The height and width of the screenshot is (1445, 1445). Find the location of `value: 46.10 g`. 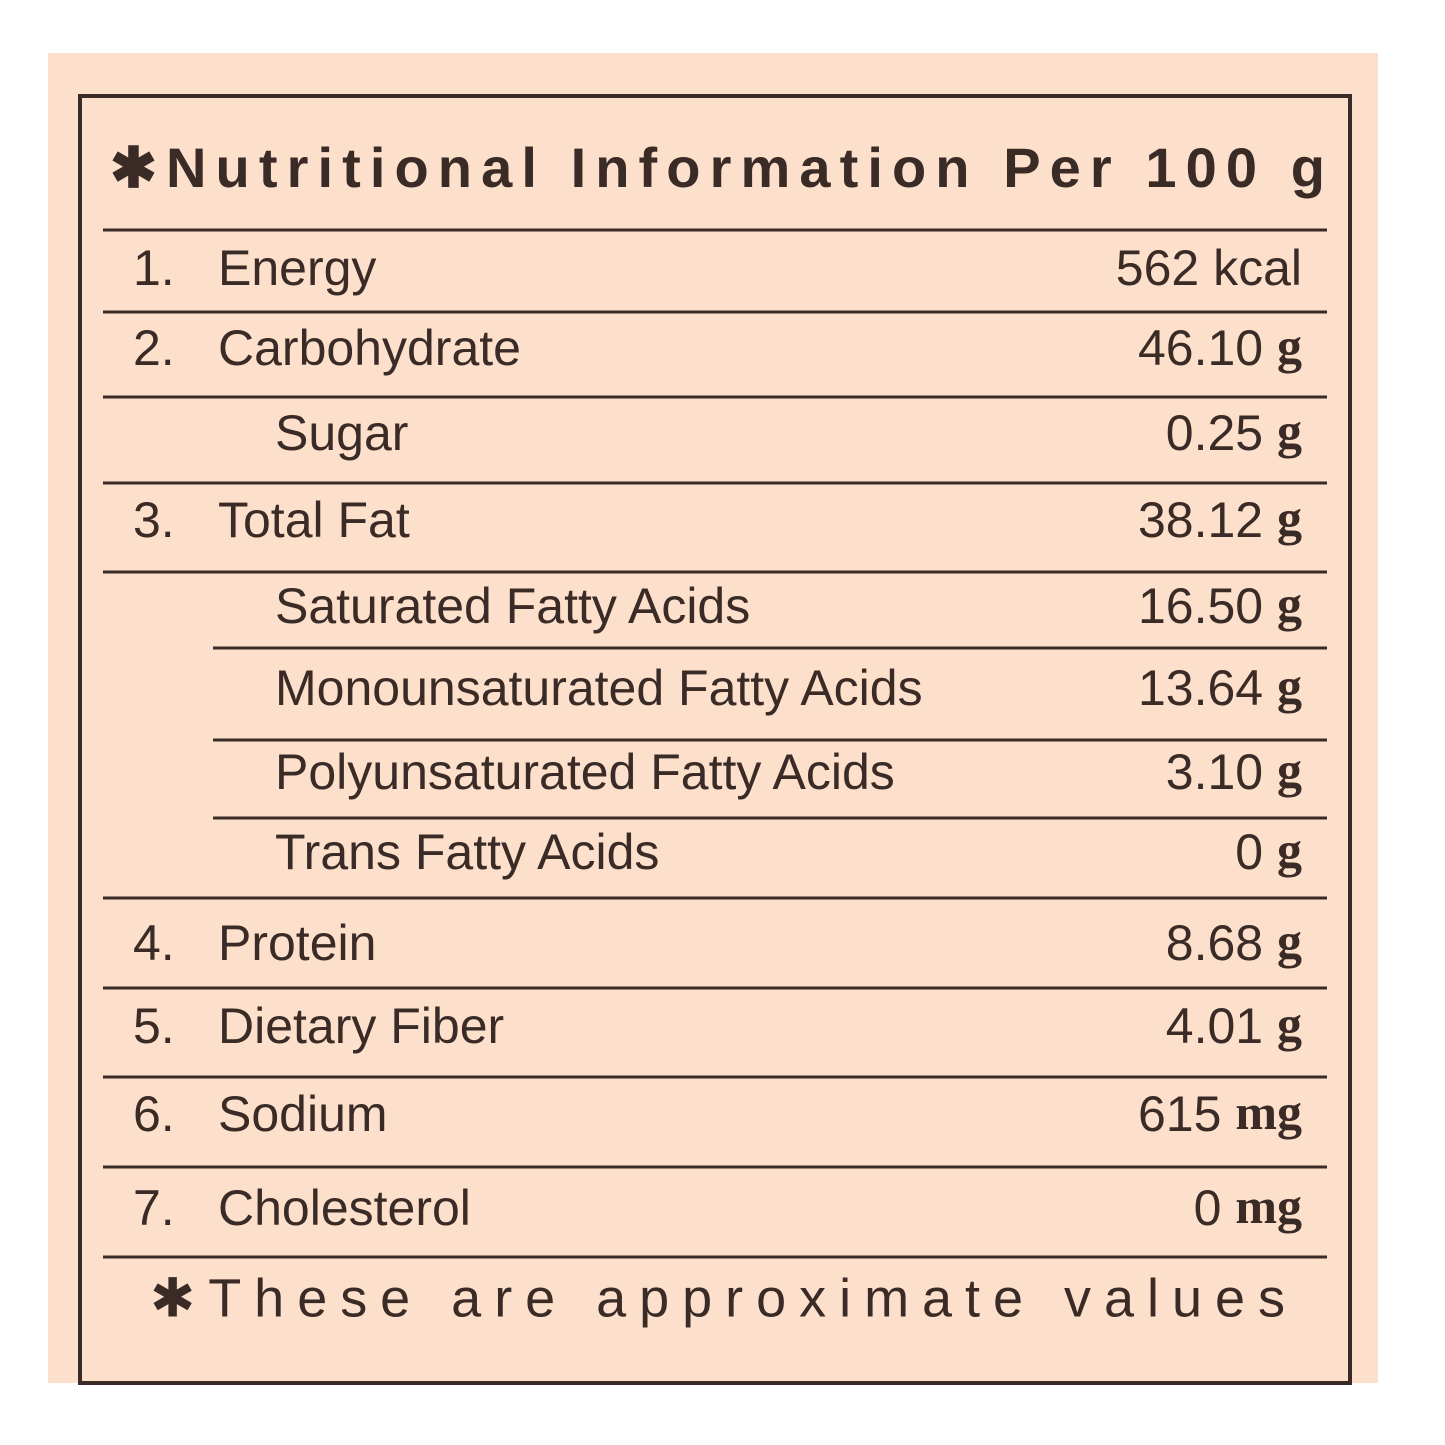

value: 46.10 g is located at coordinates (1220, 347).